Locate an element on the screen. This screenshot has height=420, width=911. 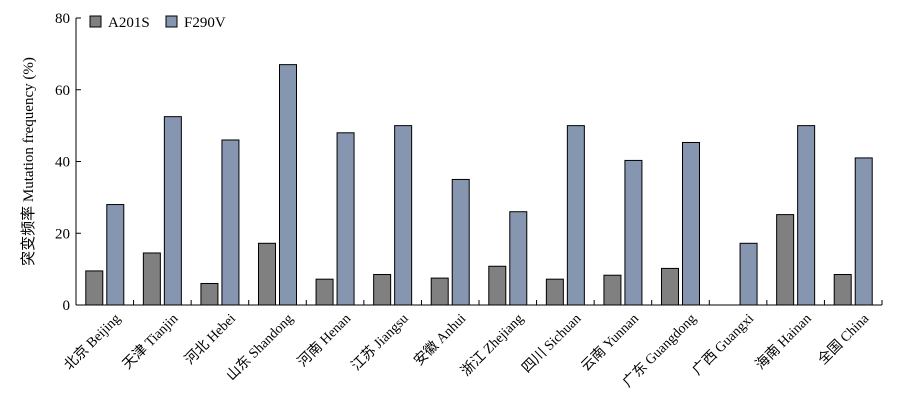
legend: A201S F290V is located at coordinates (157, 23).